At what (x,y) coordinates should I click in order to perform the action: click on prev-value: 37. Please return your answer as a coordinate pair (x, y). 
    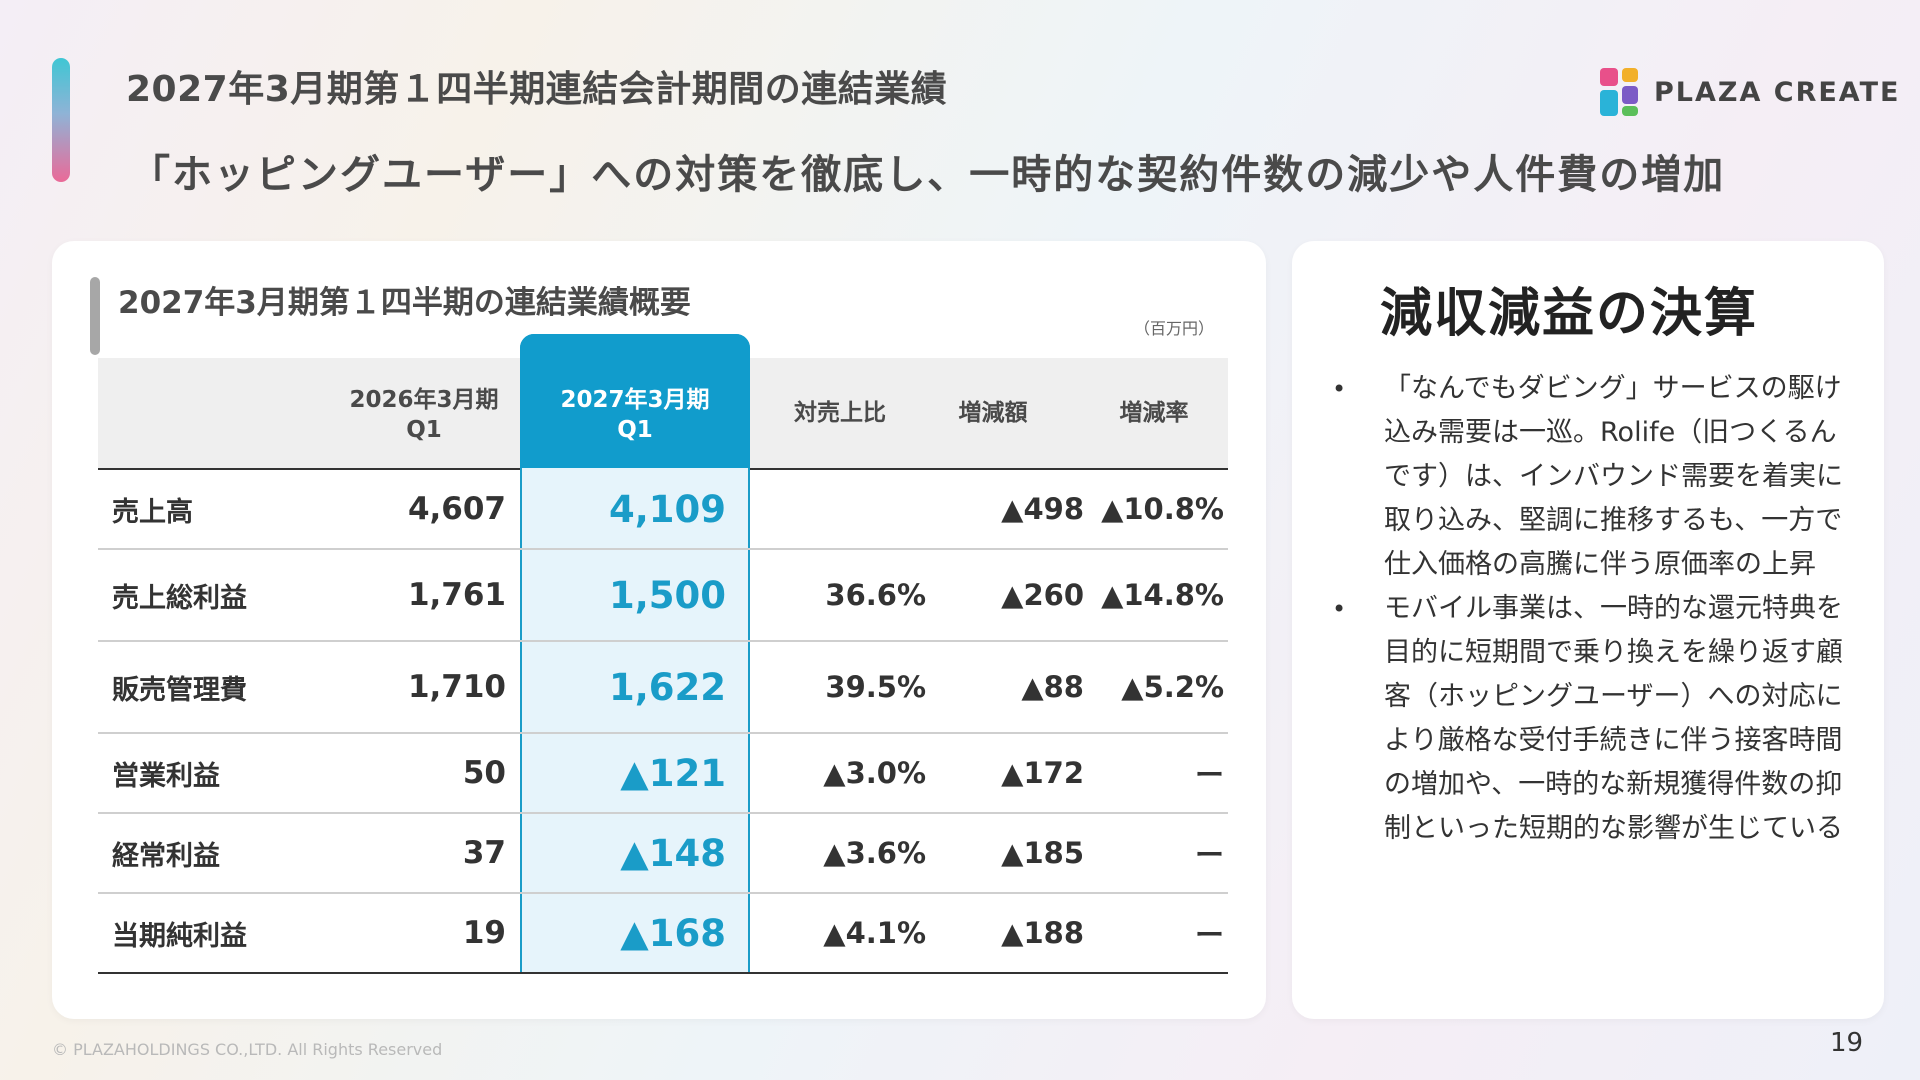
    Looking at the image, I should click on (484, 853).